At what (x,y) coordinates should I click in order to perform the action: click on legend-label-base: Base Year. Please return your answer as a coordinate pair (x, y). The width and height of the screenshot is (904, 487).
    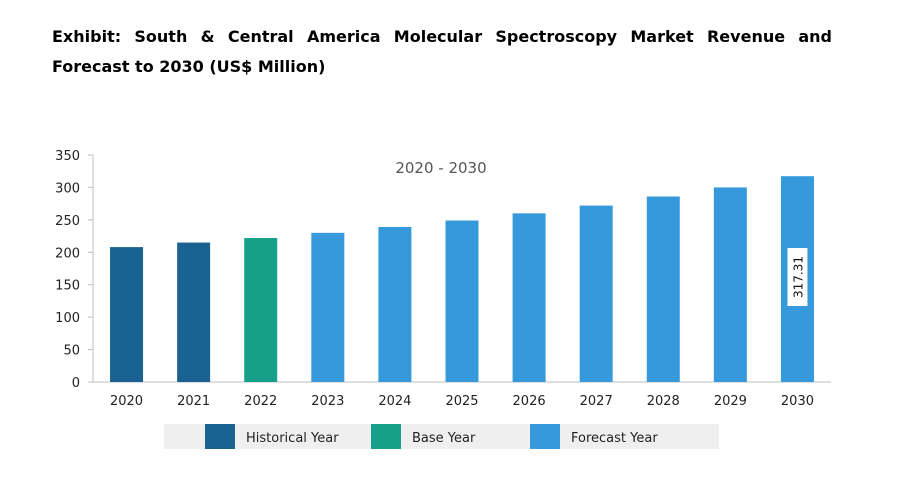
    Looking at the image, I should click on (444, 438).